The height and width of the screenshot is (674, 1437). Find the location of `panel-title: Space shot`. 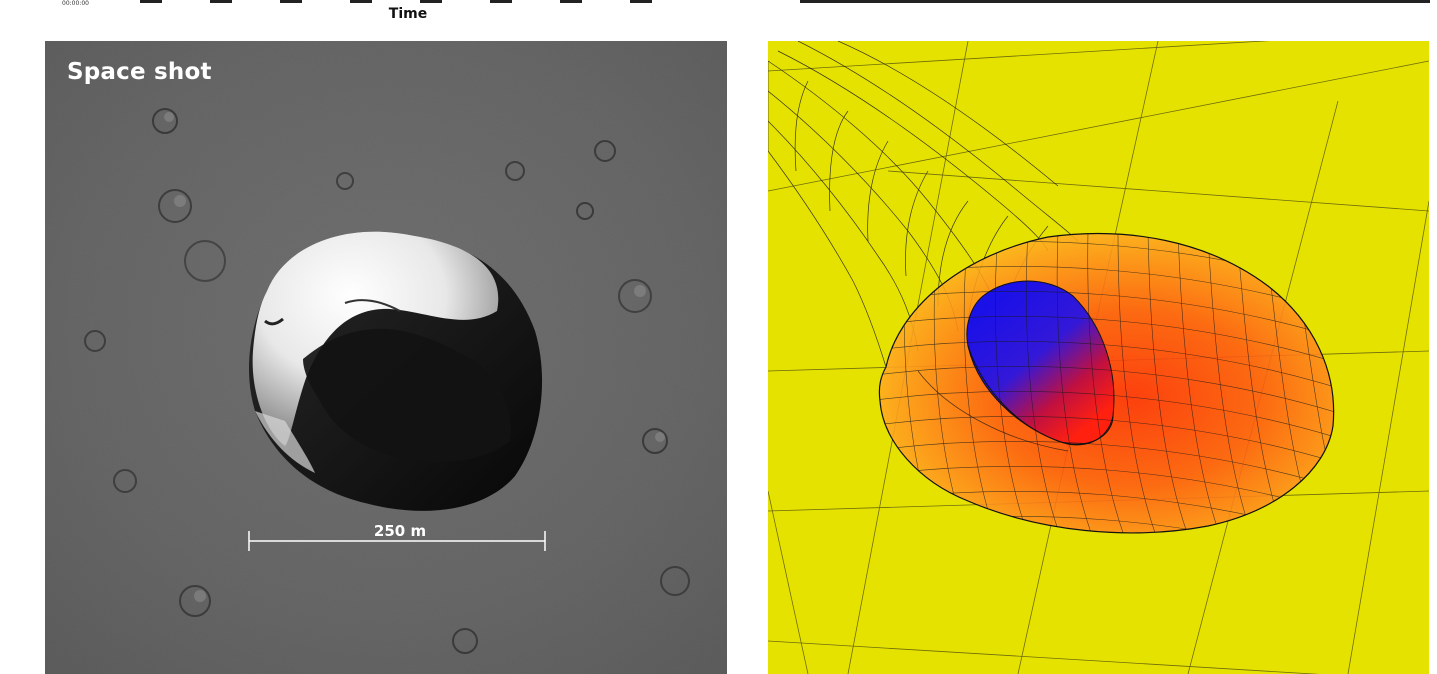

panel-title: Space shot is located at coordinates (139, 72).